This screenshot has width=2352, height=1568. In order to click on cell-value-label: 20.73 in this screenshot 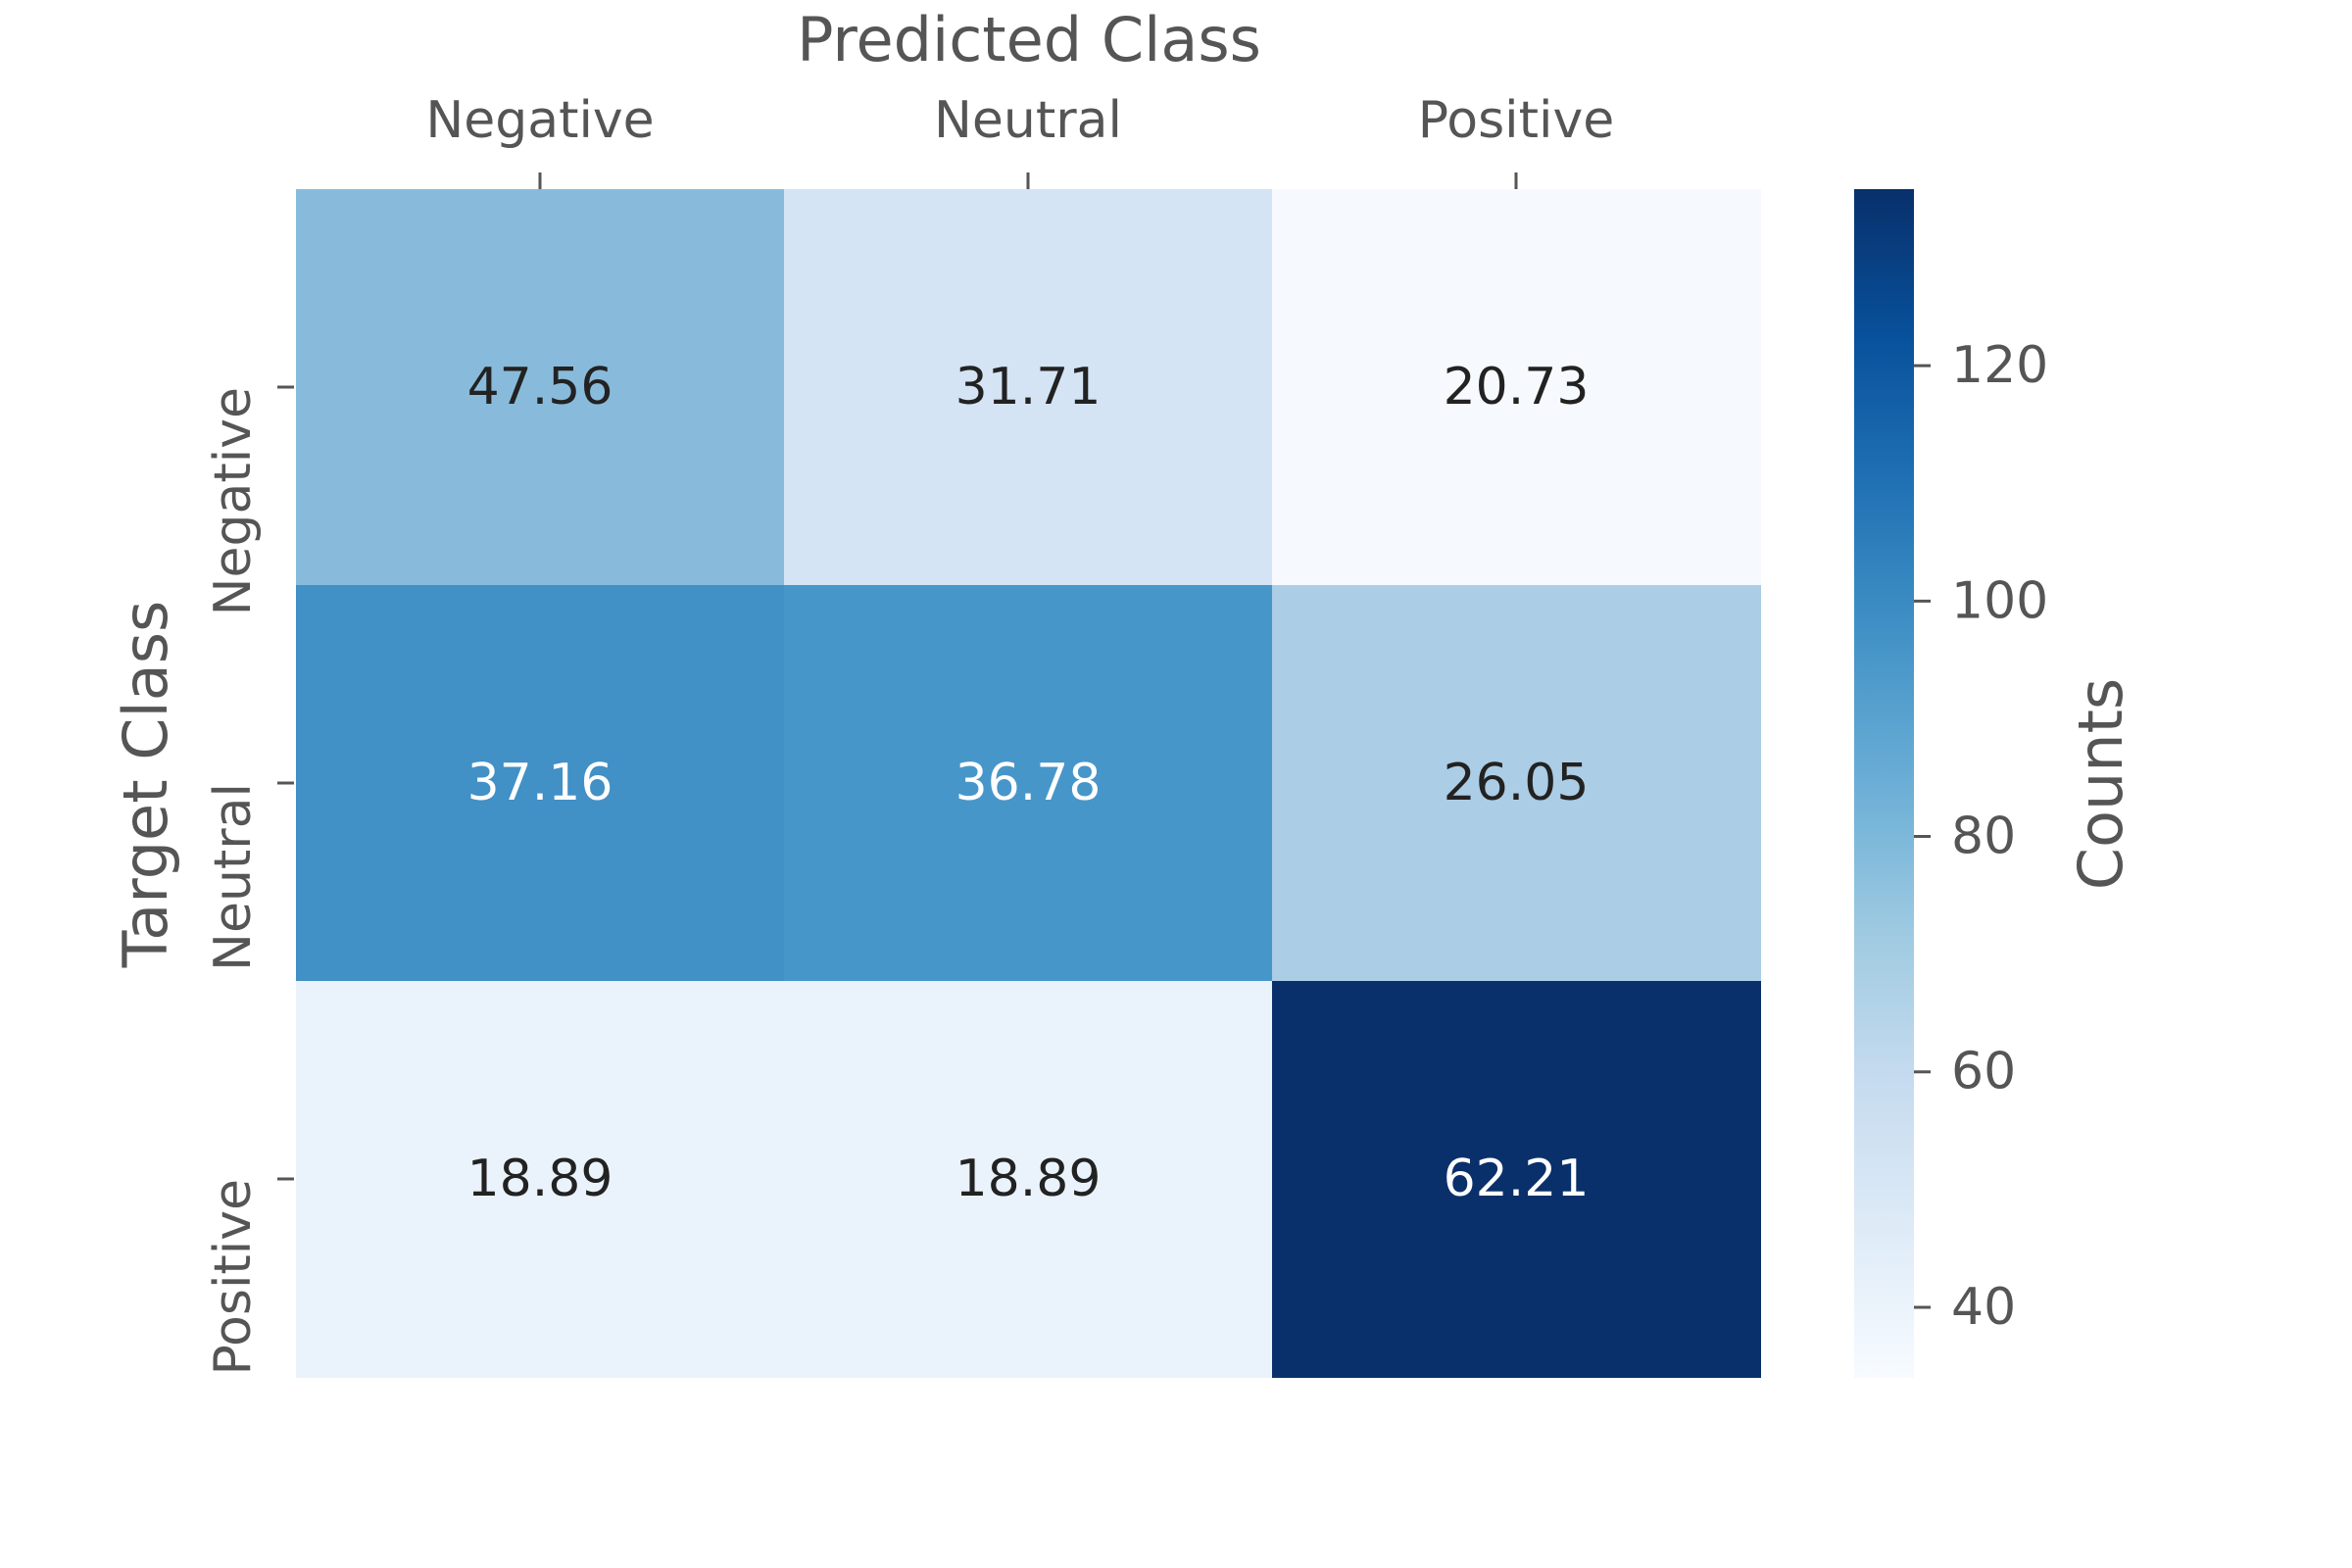, I will do `click(1517, 387)`.